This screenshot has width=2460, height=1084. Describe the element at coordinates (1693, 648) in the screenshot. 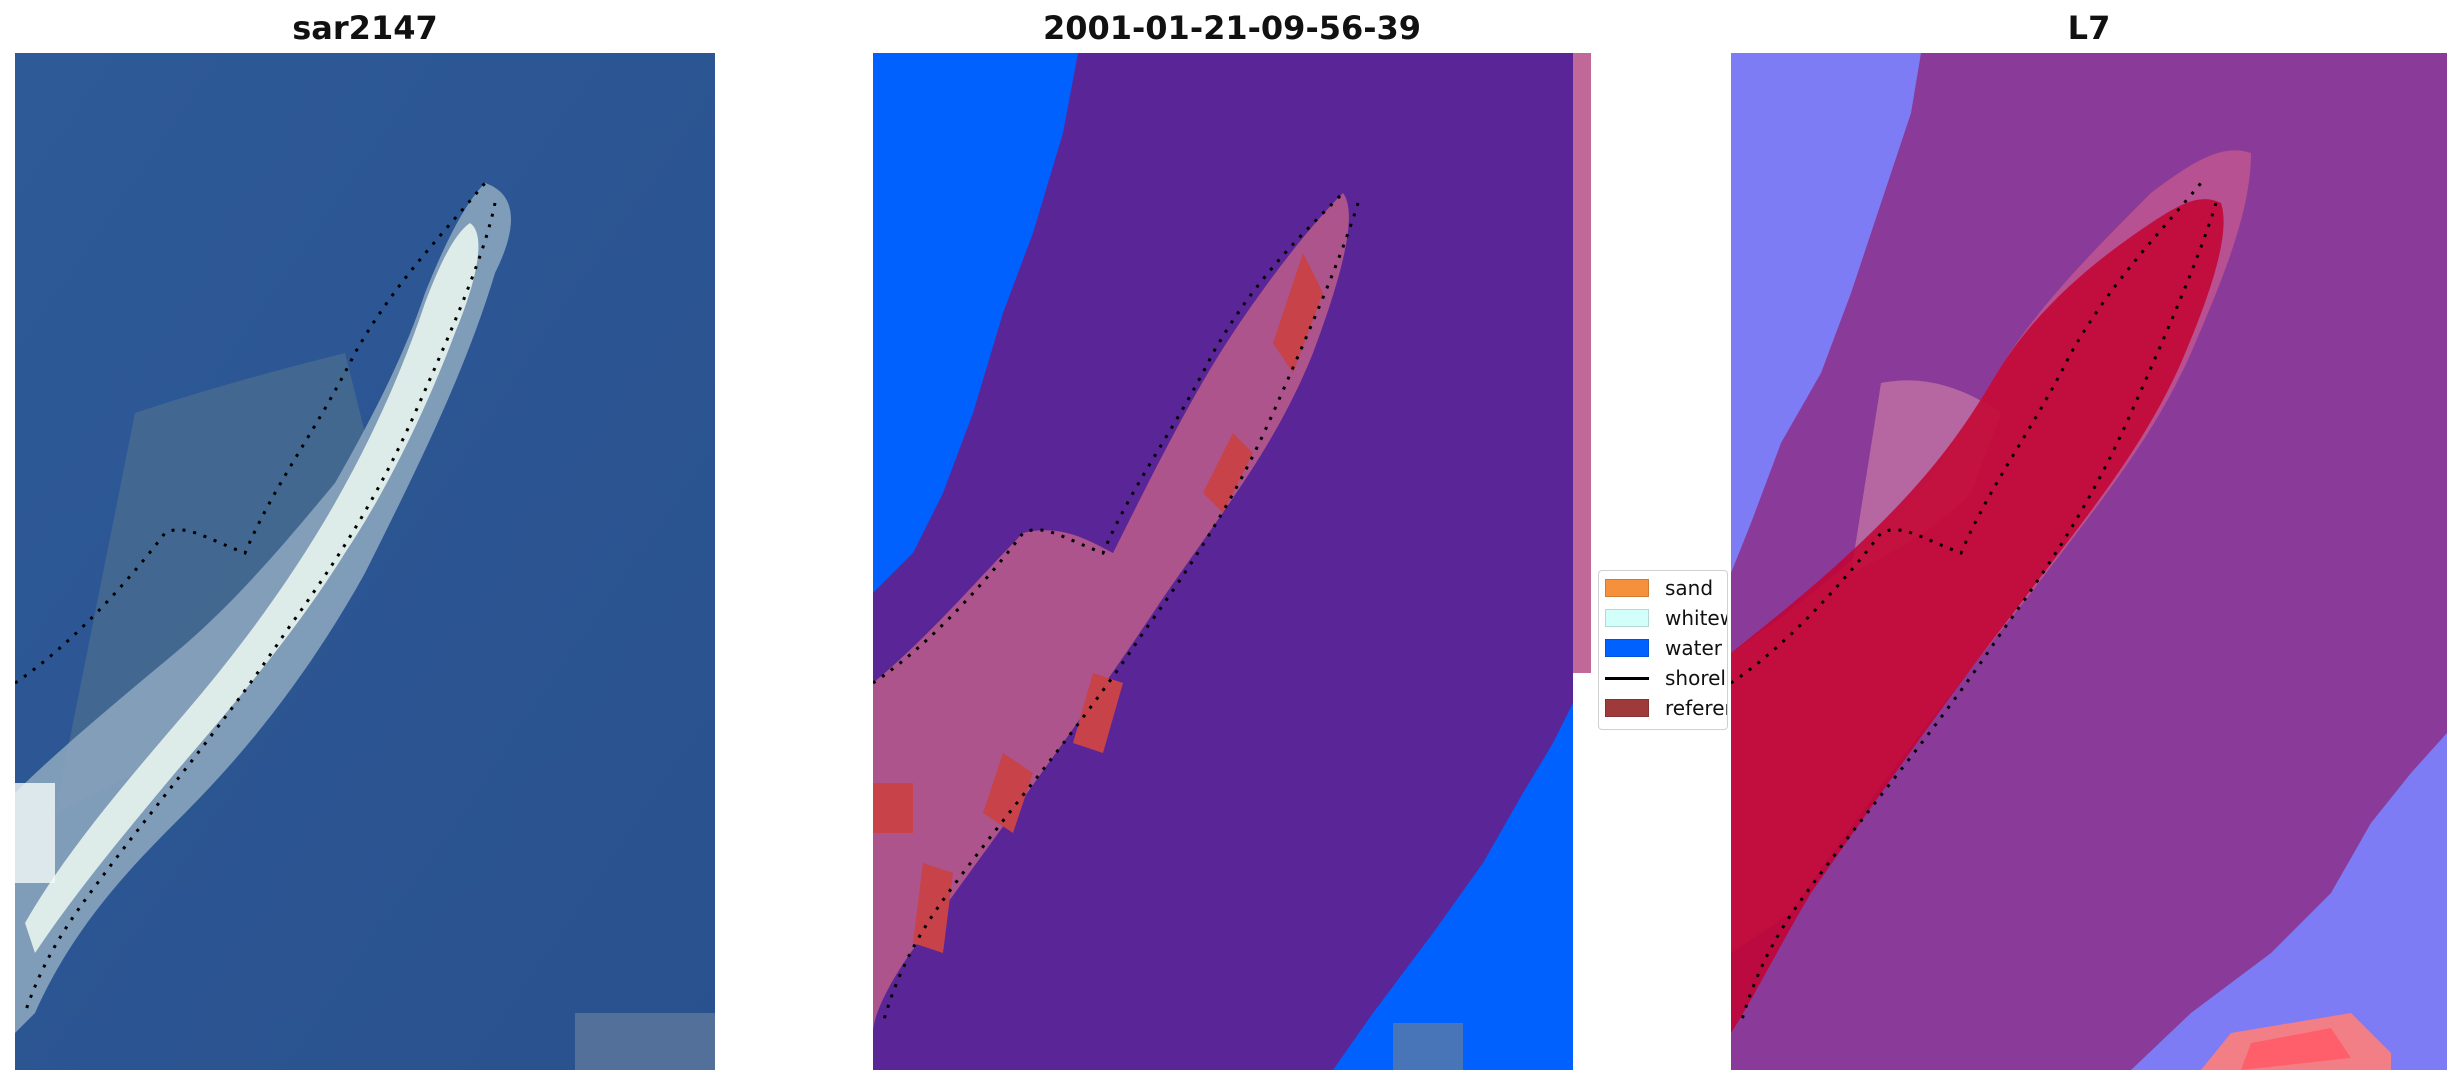

I see `legend-label-water: water` at that location.